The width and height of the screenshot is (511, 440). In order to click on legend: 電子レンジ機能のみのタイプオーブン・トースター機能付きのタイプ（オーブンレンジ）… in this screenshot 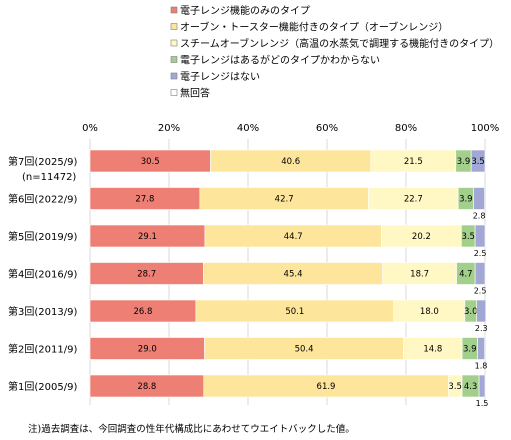, I will do `click(334, 52)`.